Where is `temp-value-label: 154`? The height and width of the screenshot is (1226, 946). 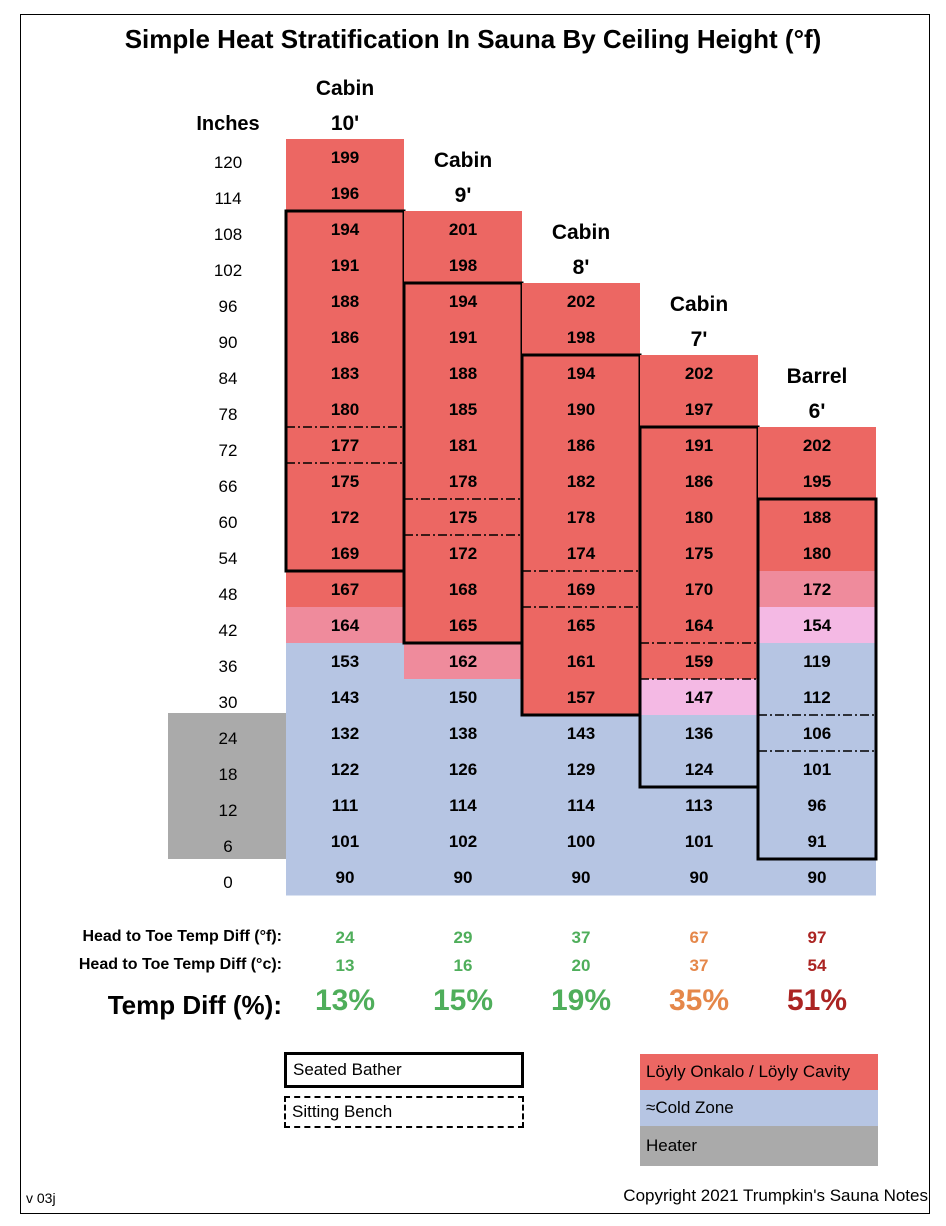 temp-value-label: 154 is located at coordinates (817, 625).